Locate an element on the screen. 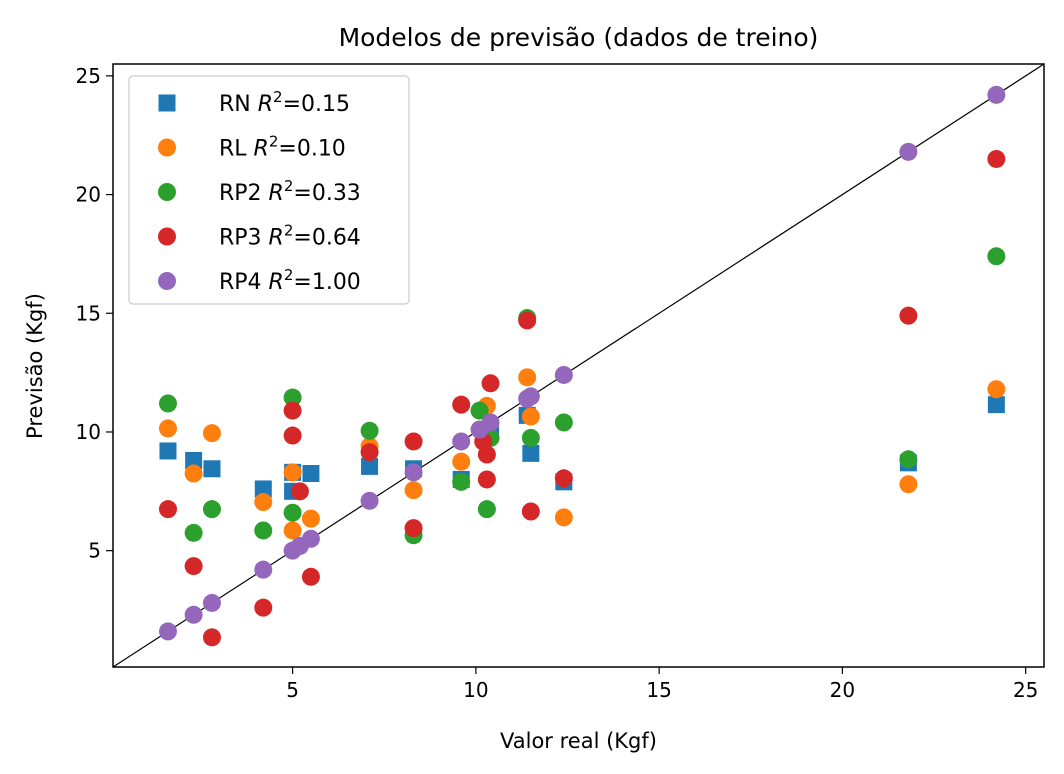 The image size is (1064, 774). y-tick-label: 5 is located at coordinates (94, 551).